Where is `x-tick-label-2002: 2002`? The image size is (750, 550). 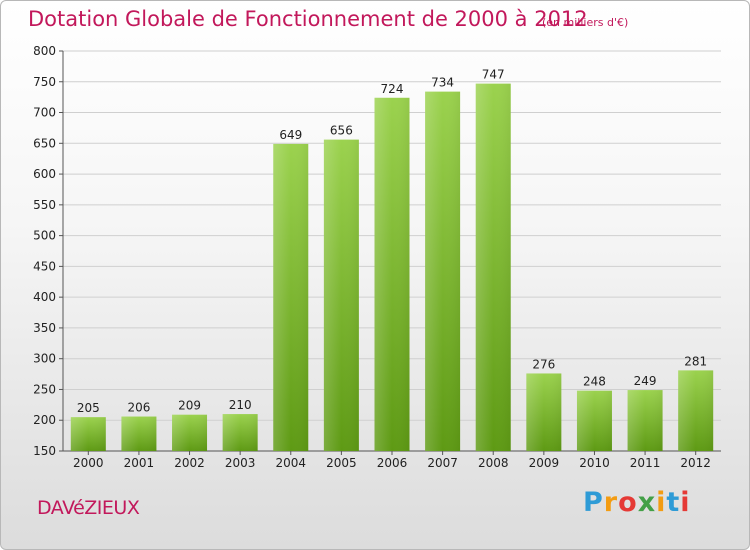 x-tick-label-2002: 2002 is located at coordinates (189, 463).